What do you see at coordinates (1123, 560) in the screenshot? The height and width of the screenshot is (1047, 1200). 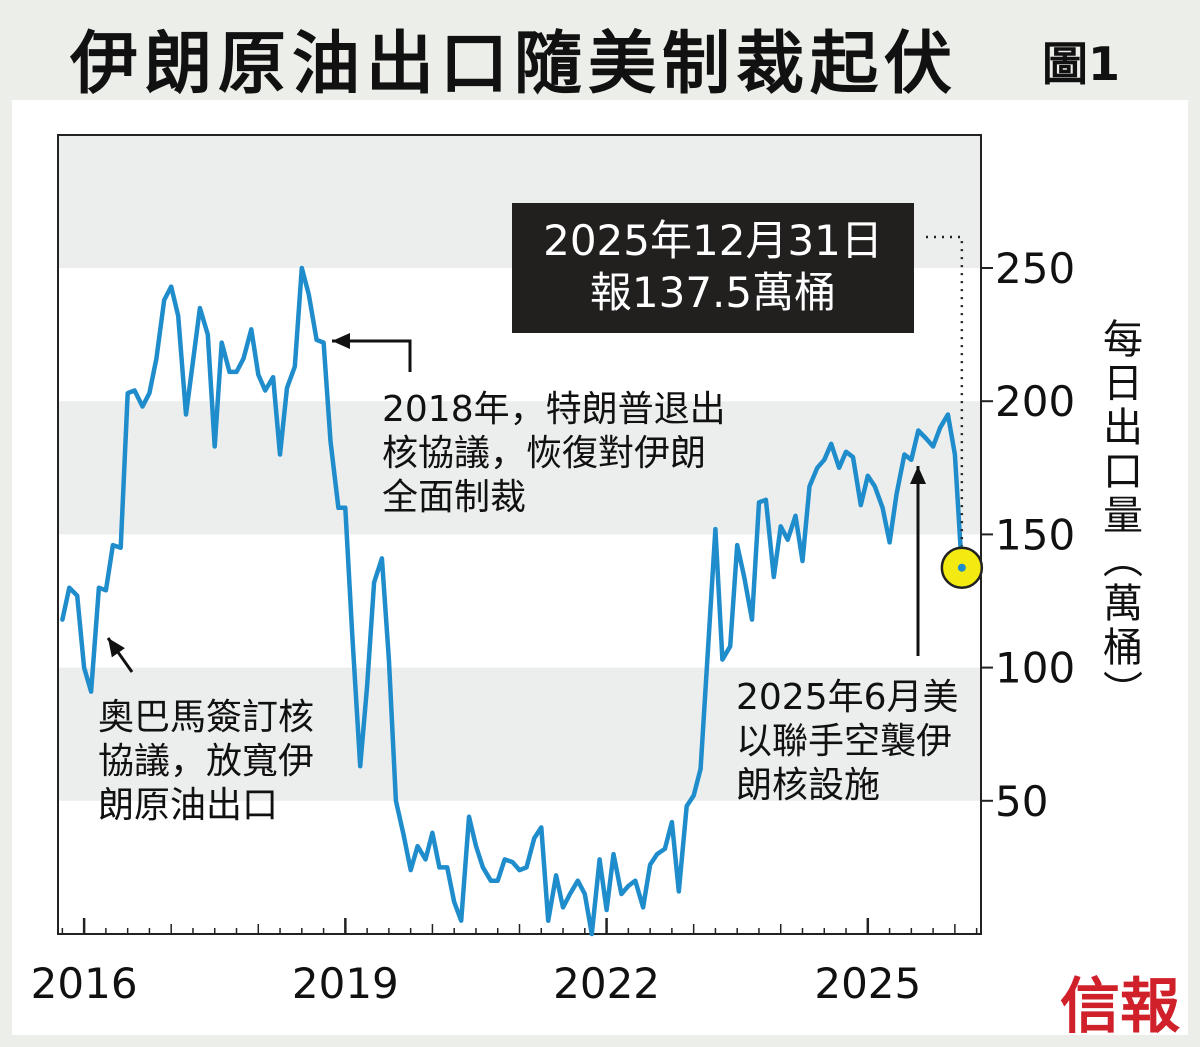 I see `y-axis-label-char: ︵` at bounding box center [1123, 560].